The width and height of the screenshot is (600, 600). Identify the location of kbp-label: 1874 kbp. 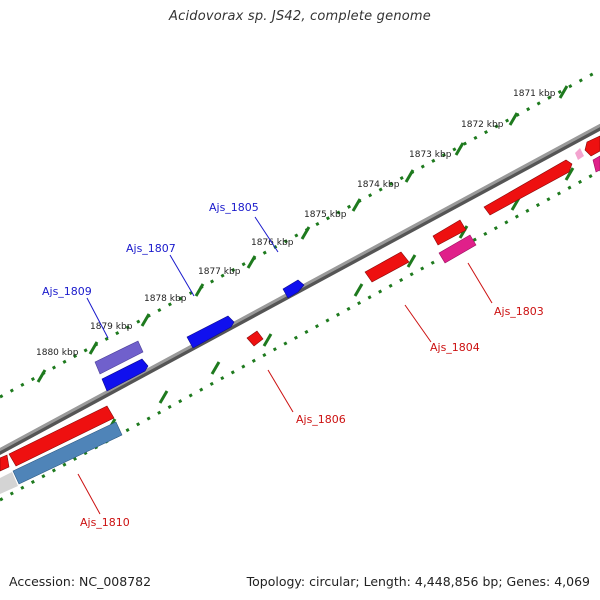
(378, 185).